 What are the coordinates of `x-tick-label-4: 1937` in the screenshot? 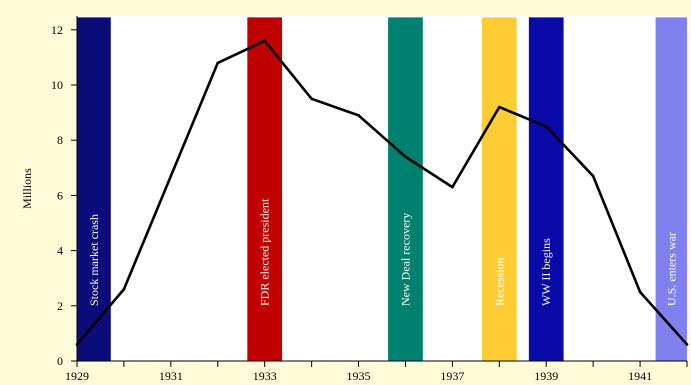 It's located at (452, 376).